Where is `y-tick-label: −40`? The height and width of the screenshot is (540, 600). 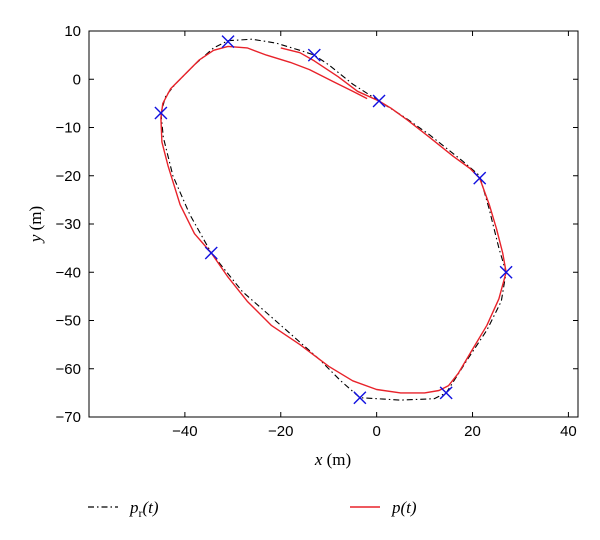
y-tick-label: −40 is located at coordinates (68, 272).